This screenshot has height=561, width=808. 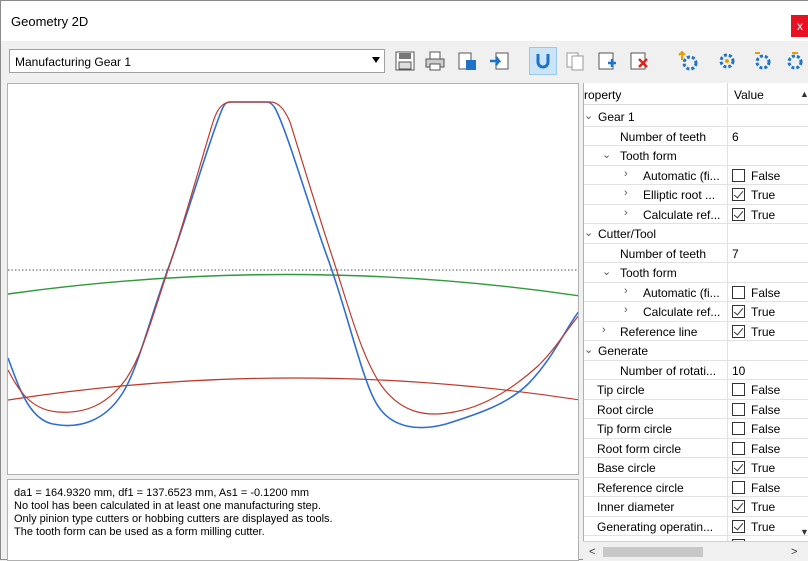 What do you see at coordinates (376, 60) in the screenshot?
I see `chevron-down-icon` at bounding box center [376, 60].